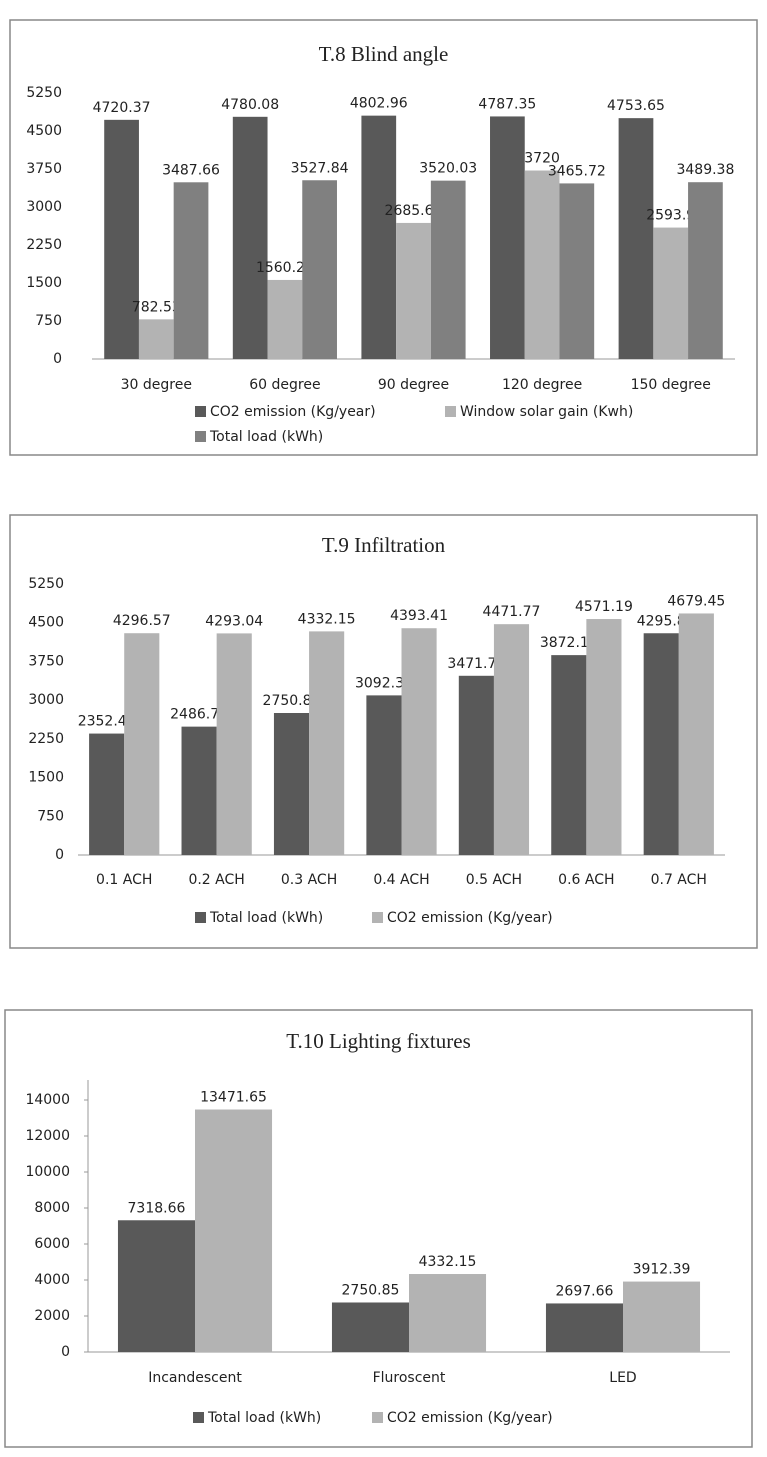 The height and width of the screenshot is (1457, 767). What do you see at coordinates (476, 664) in the screenshot?
I see `data-label: 3471.77` at bounding box center [476, 664].